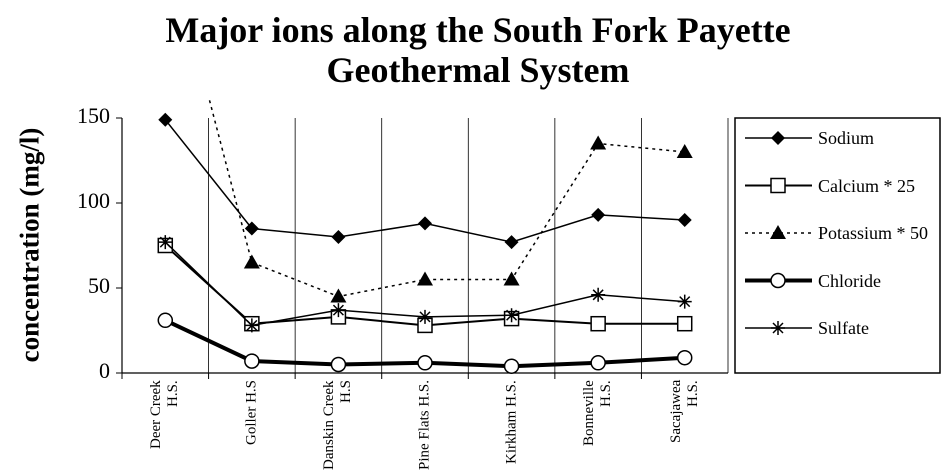 This screenshot has width=945, height=475. What do you see at coordinates (873, 233) in the screenshot?
I see `legend-label: Potassium * 50` at bounding box center [873, 233].